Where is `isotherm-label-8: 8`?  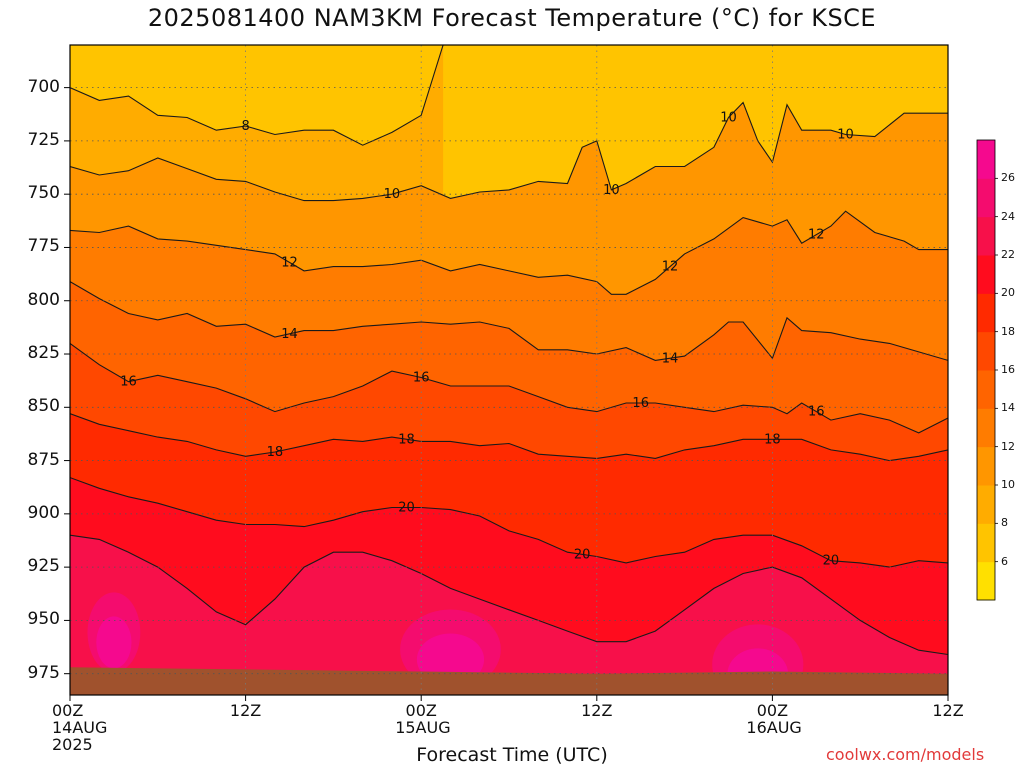
isotherm-label-8: 8 is located at coordinates (245, 126).